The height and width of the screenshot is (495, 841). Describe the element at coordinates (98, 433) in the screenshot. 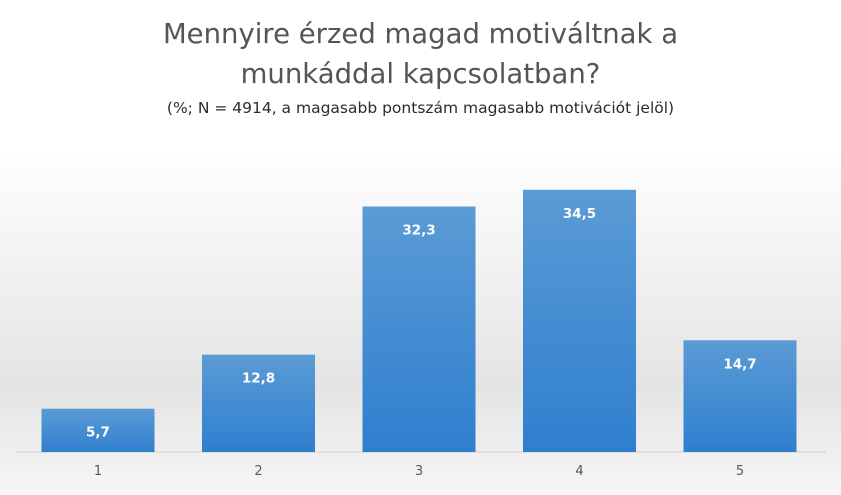

I see `data-label-1: 5,7` at that location.